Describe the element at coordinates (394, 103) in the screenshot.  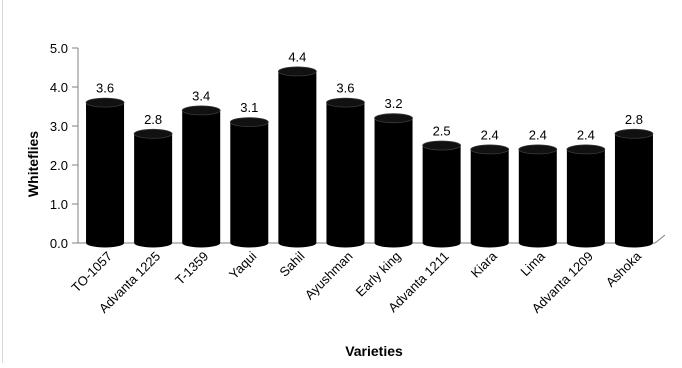
I see `data-label: 3.2` at that location.